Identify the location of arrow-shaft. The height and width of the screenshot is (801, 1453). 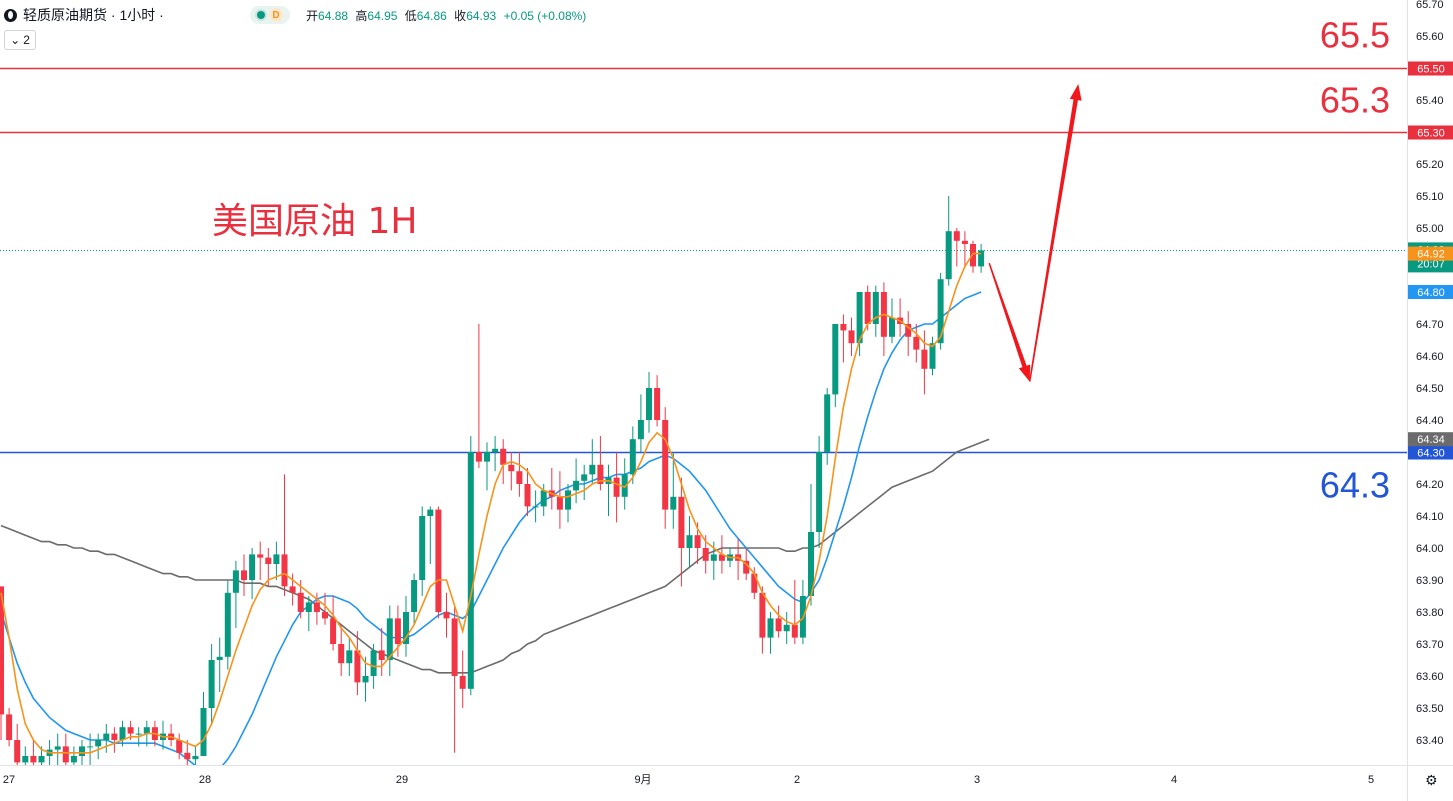
(1007, 315).